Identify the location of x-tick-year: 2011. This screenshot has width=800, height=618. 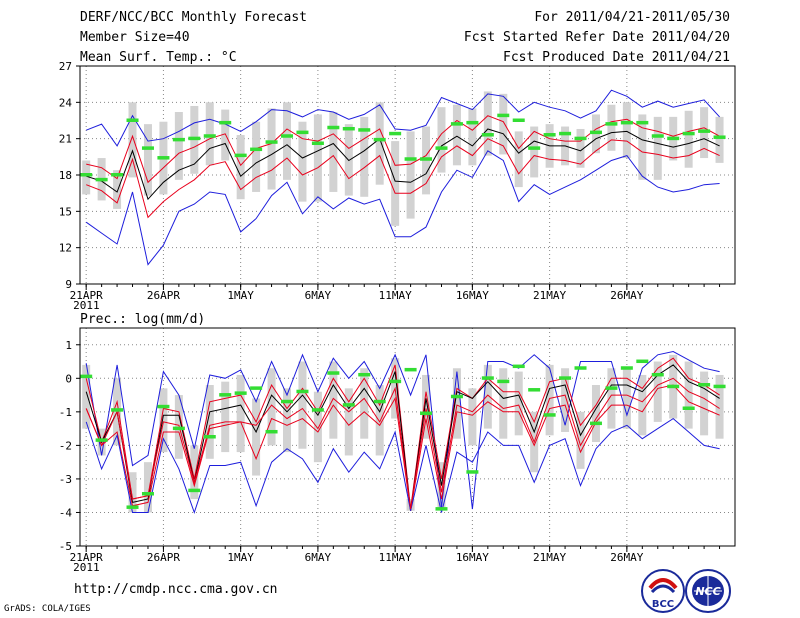
(86, 305).